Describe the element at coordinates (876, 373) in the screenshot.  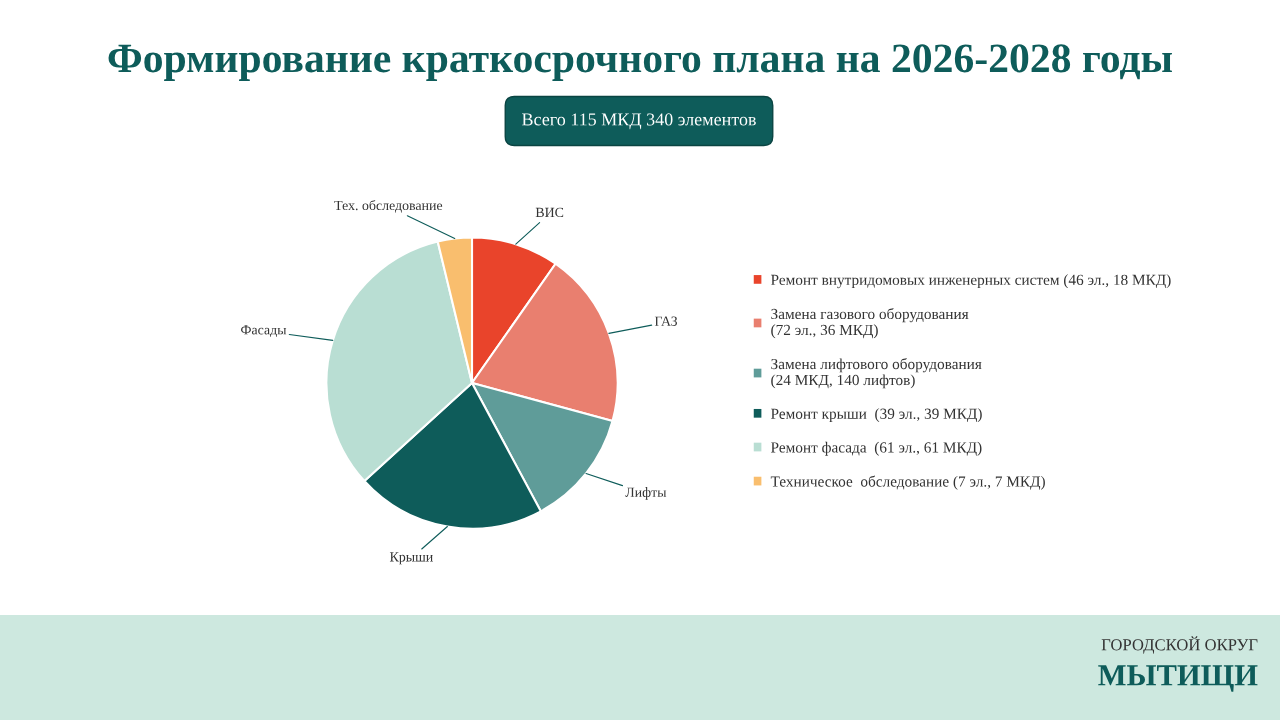
I see `legend-label: Замена лифтового оборудования (24 МКД, 140 лифтов)` at that location.